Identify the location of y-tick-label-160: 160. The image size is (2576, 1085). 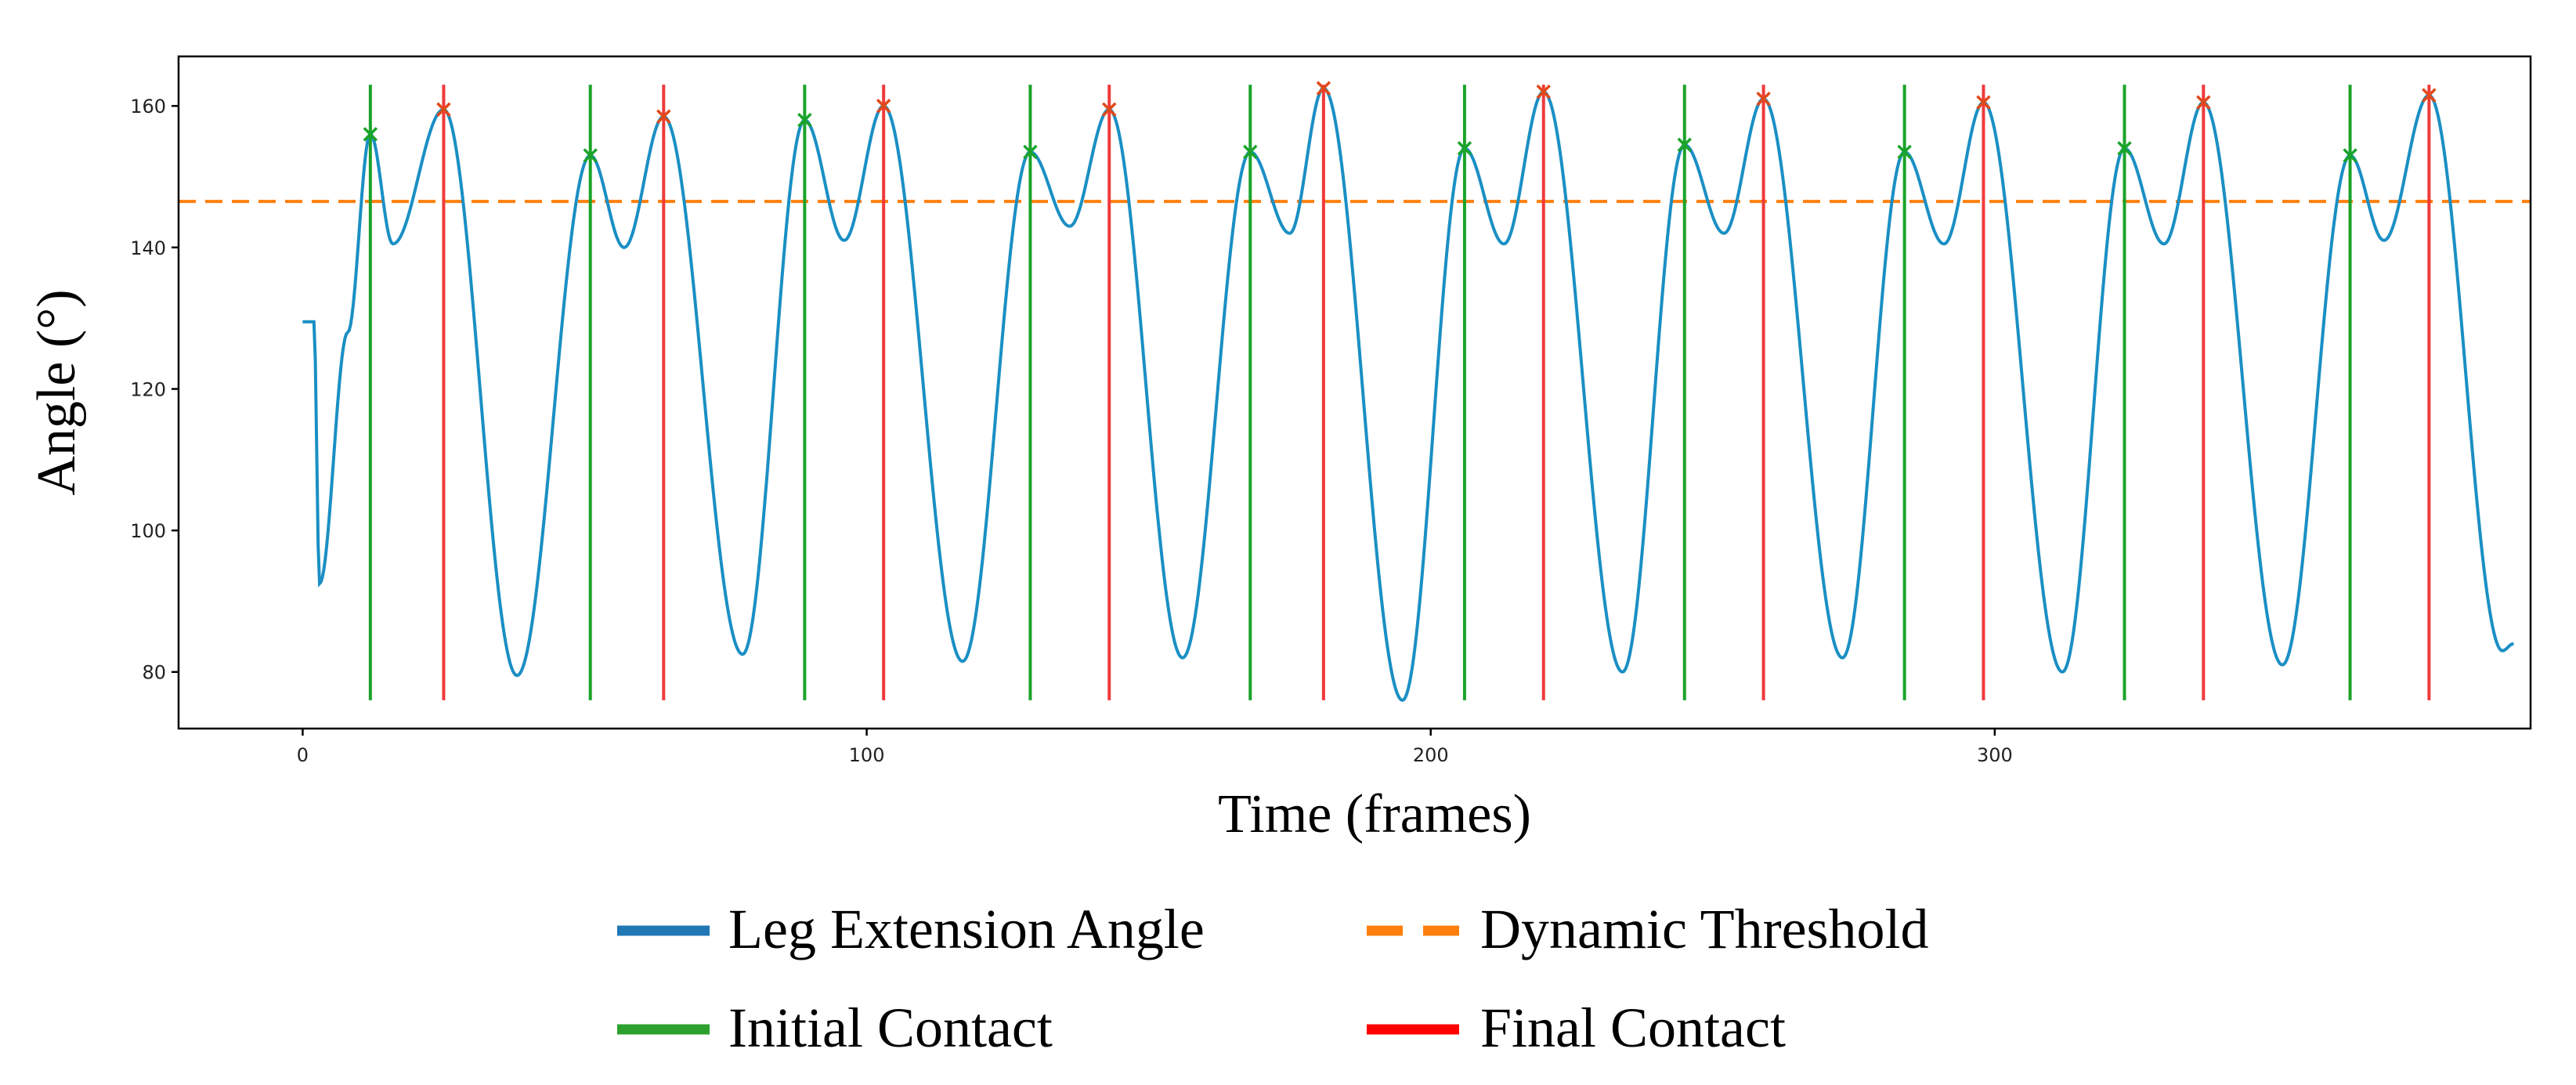
(148, 107).